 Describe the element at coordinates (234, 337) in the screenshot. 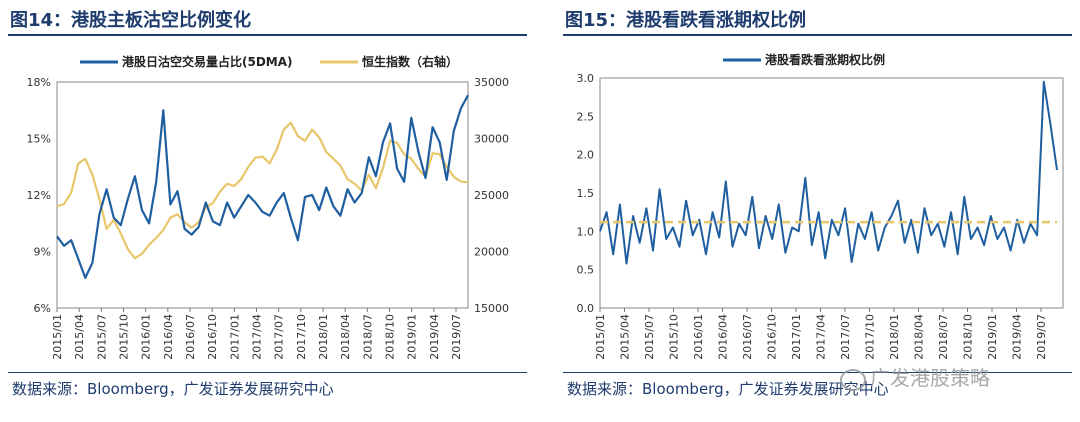

I see `fig14-x-tick-label: 2017/01` at that location.